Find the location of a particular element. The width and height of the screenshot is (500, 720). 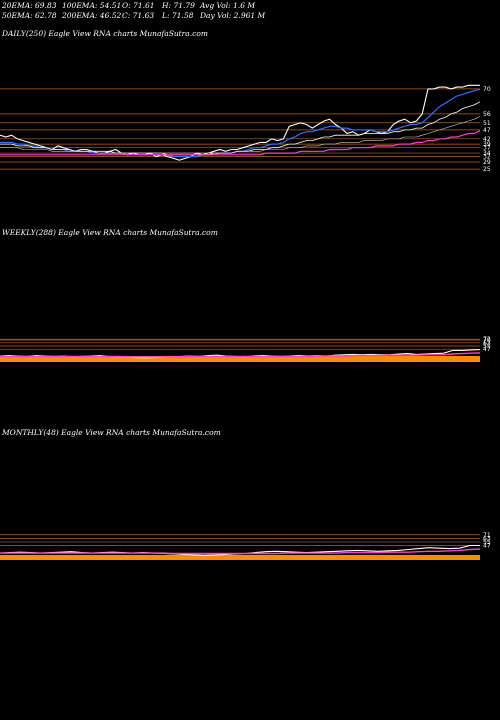

avg-vol-readout: Avg Vol: 1.6 M is located at coordinates (228, 5).